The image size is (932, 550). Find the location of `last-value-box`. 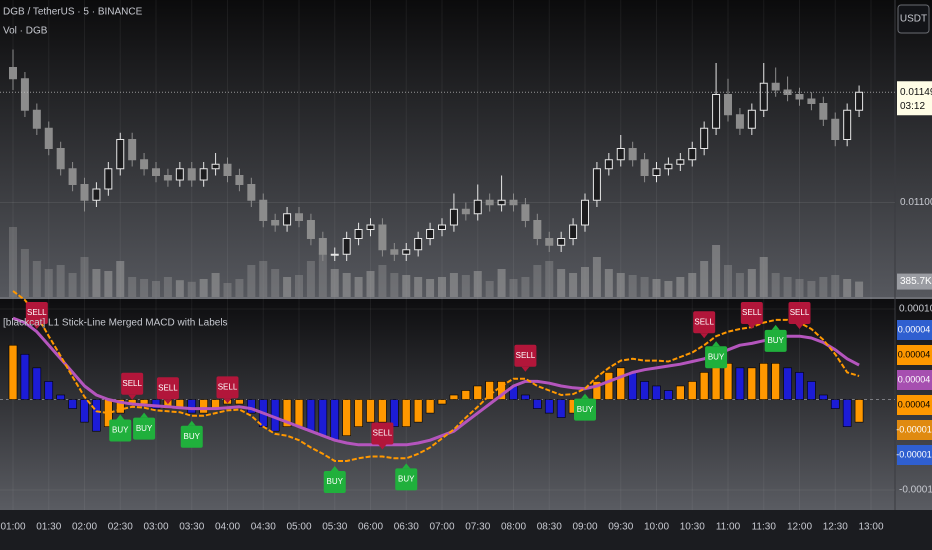

last-value-box is located at coordinates (914, 380).